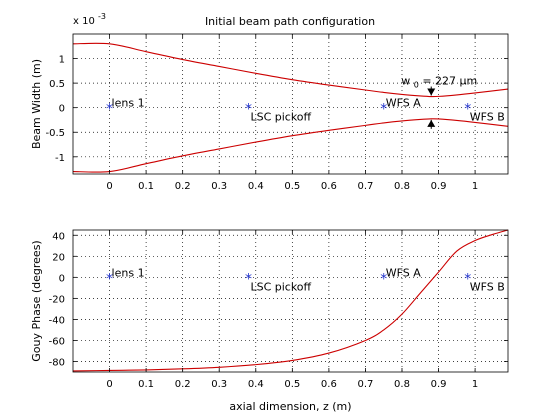 This screenshot has width=560, height=420. I want to click on waist-annotation-unit: μm, so click(469, 81).